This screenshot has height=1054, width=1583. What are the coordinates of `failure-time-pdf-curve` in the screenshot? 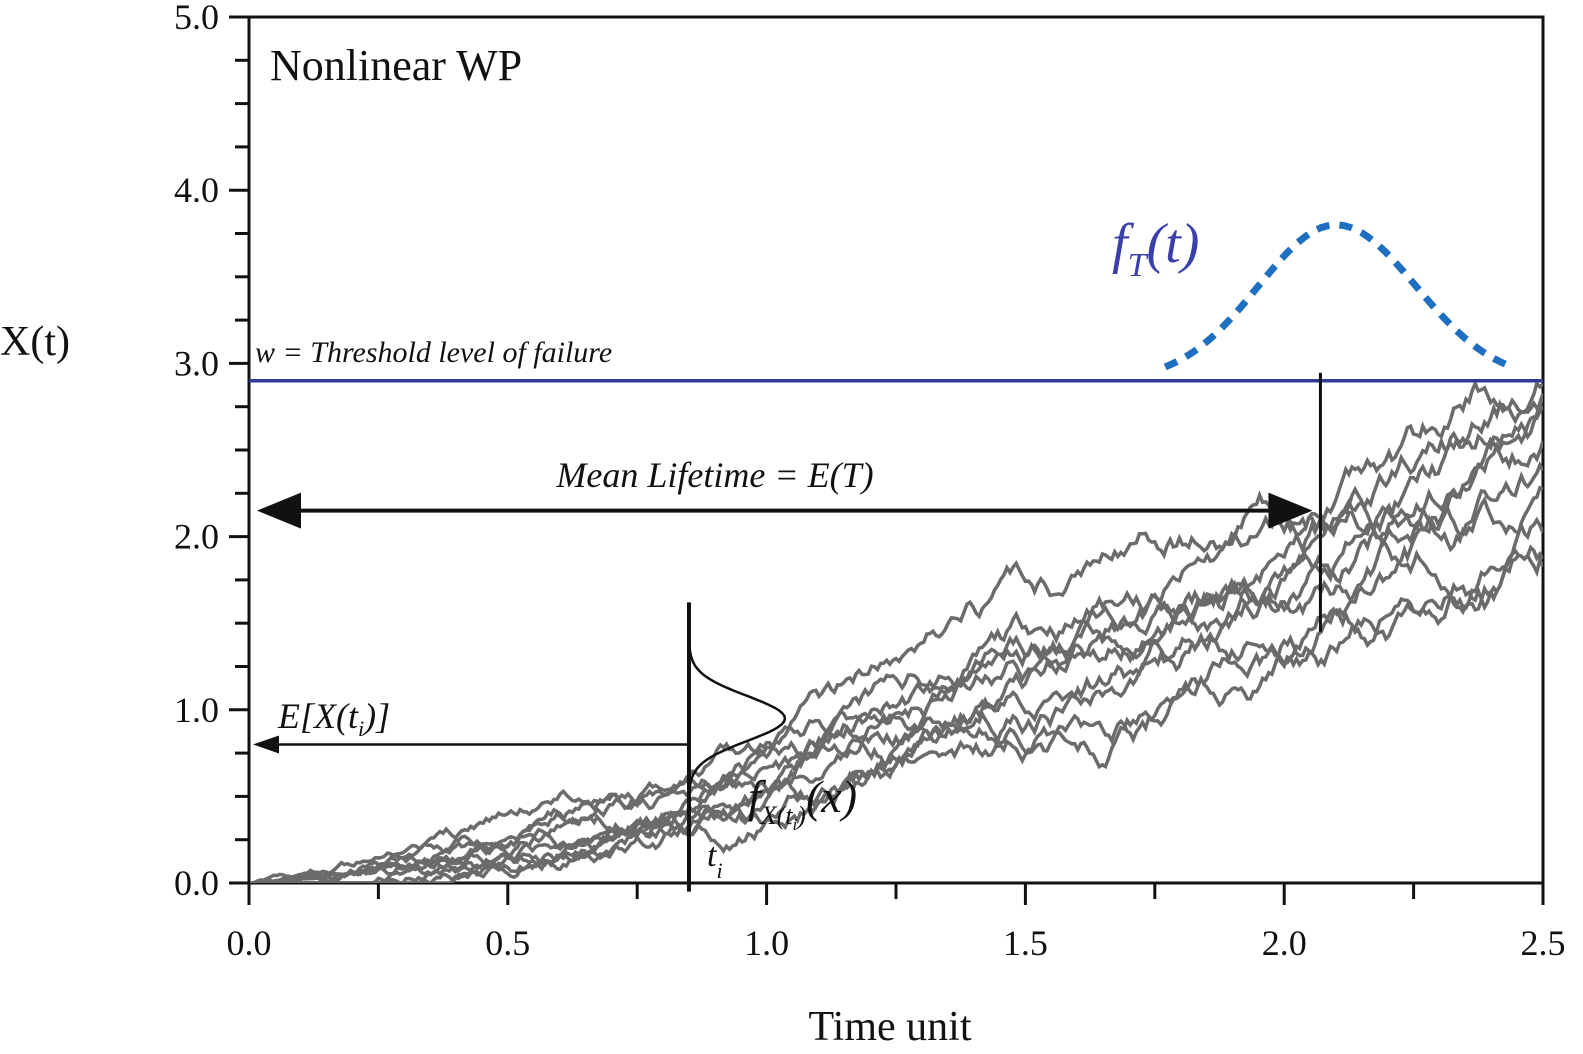 It's located at (1338, 296).